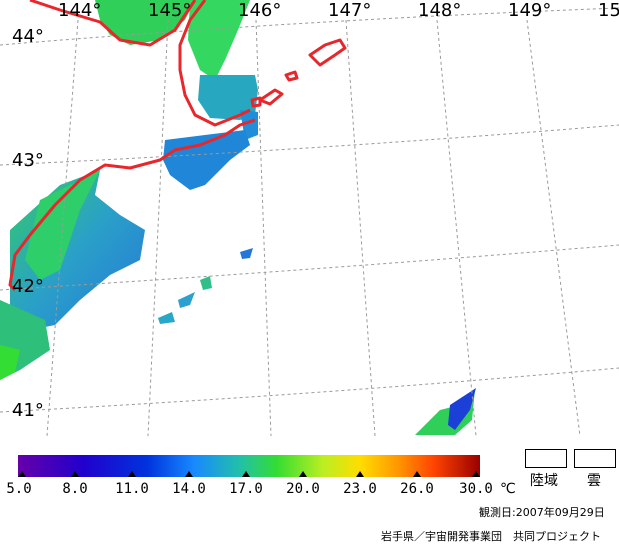 This screenshot has height=546, width=619. What do you see at coordinates (28, 410) in the screenshot?
I see `latitude-label-41: 41°` at bounding box center [28, 410].